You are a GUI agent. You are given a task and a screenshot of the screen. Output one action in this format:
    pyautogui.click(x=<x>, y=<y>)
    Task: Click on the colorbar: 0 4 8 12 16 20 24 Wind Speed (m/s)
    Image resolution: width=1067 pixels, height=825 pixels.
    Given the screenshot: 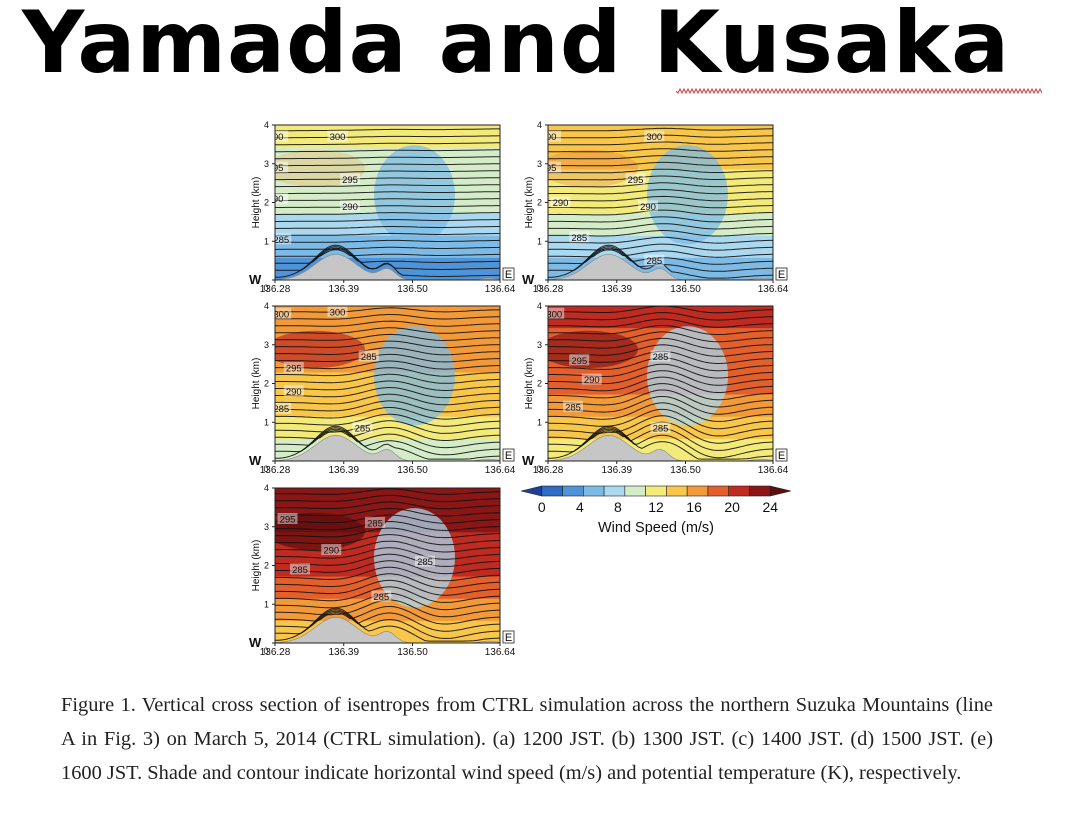 What is the action you would take?
    pyautogui.click(x=660, y=514)
    